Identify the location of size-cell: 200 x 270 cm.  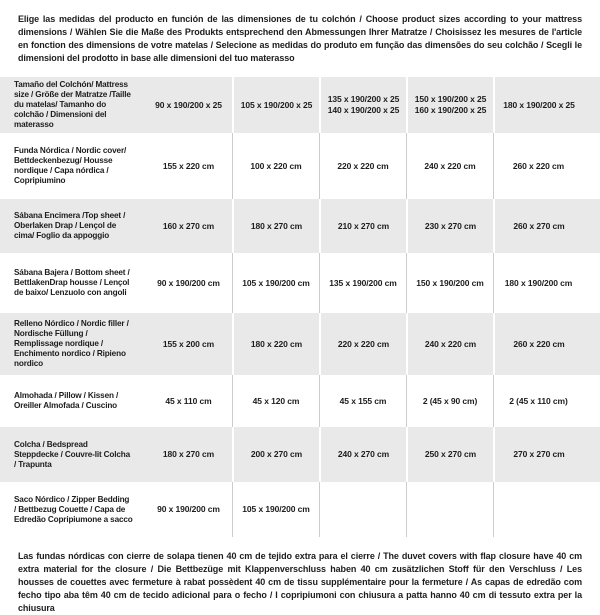
(275, 454).